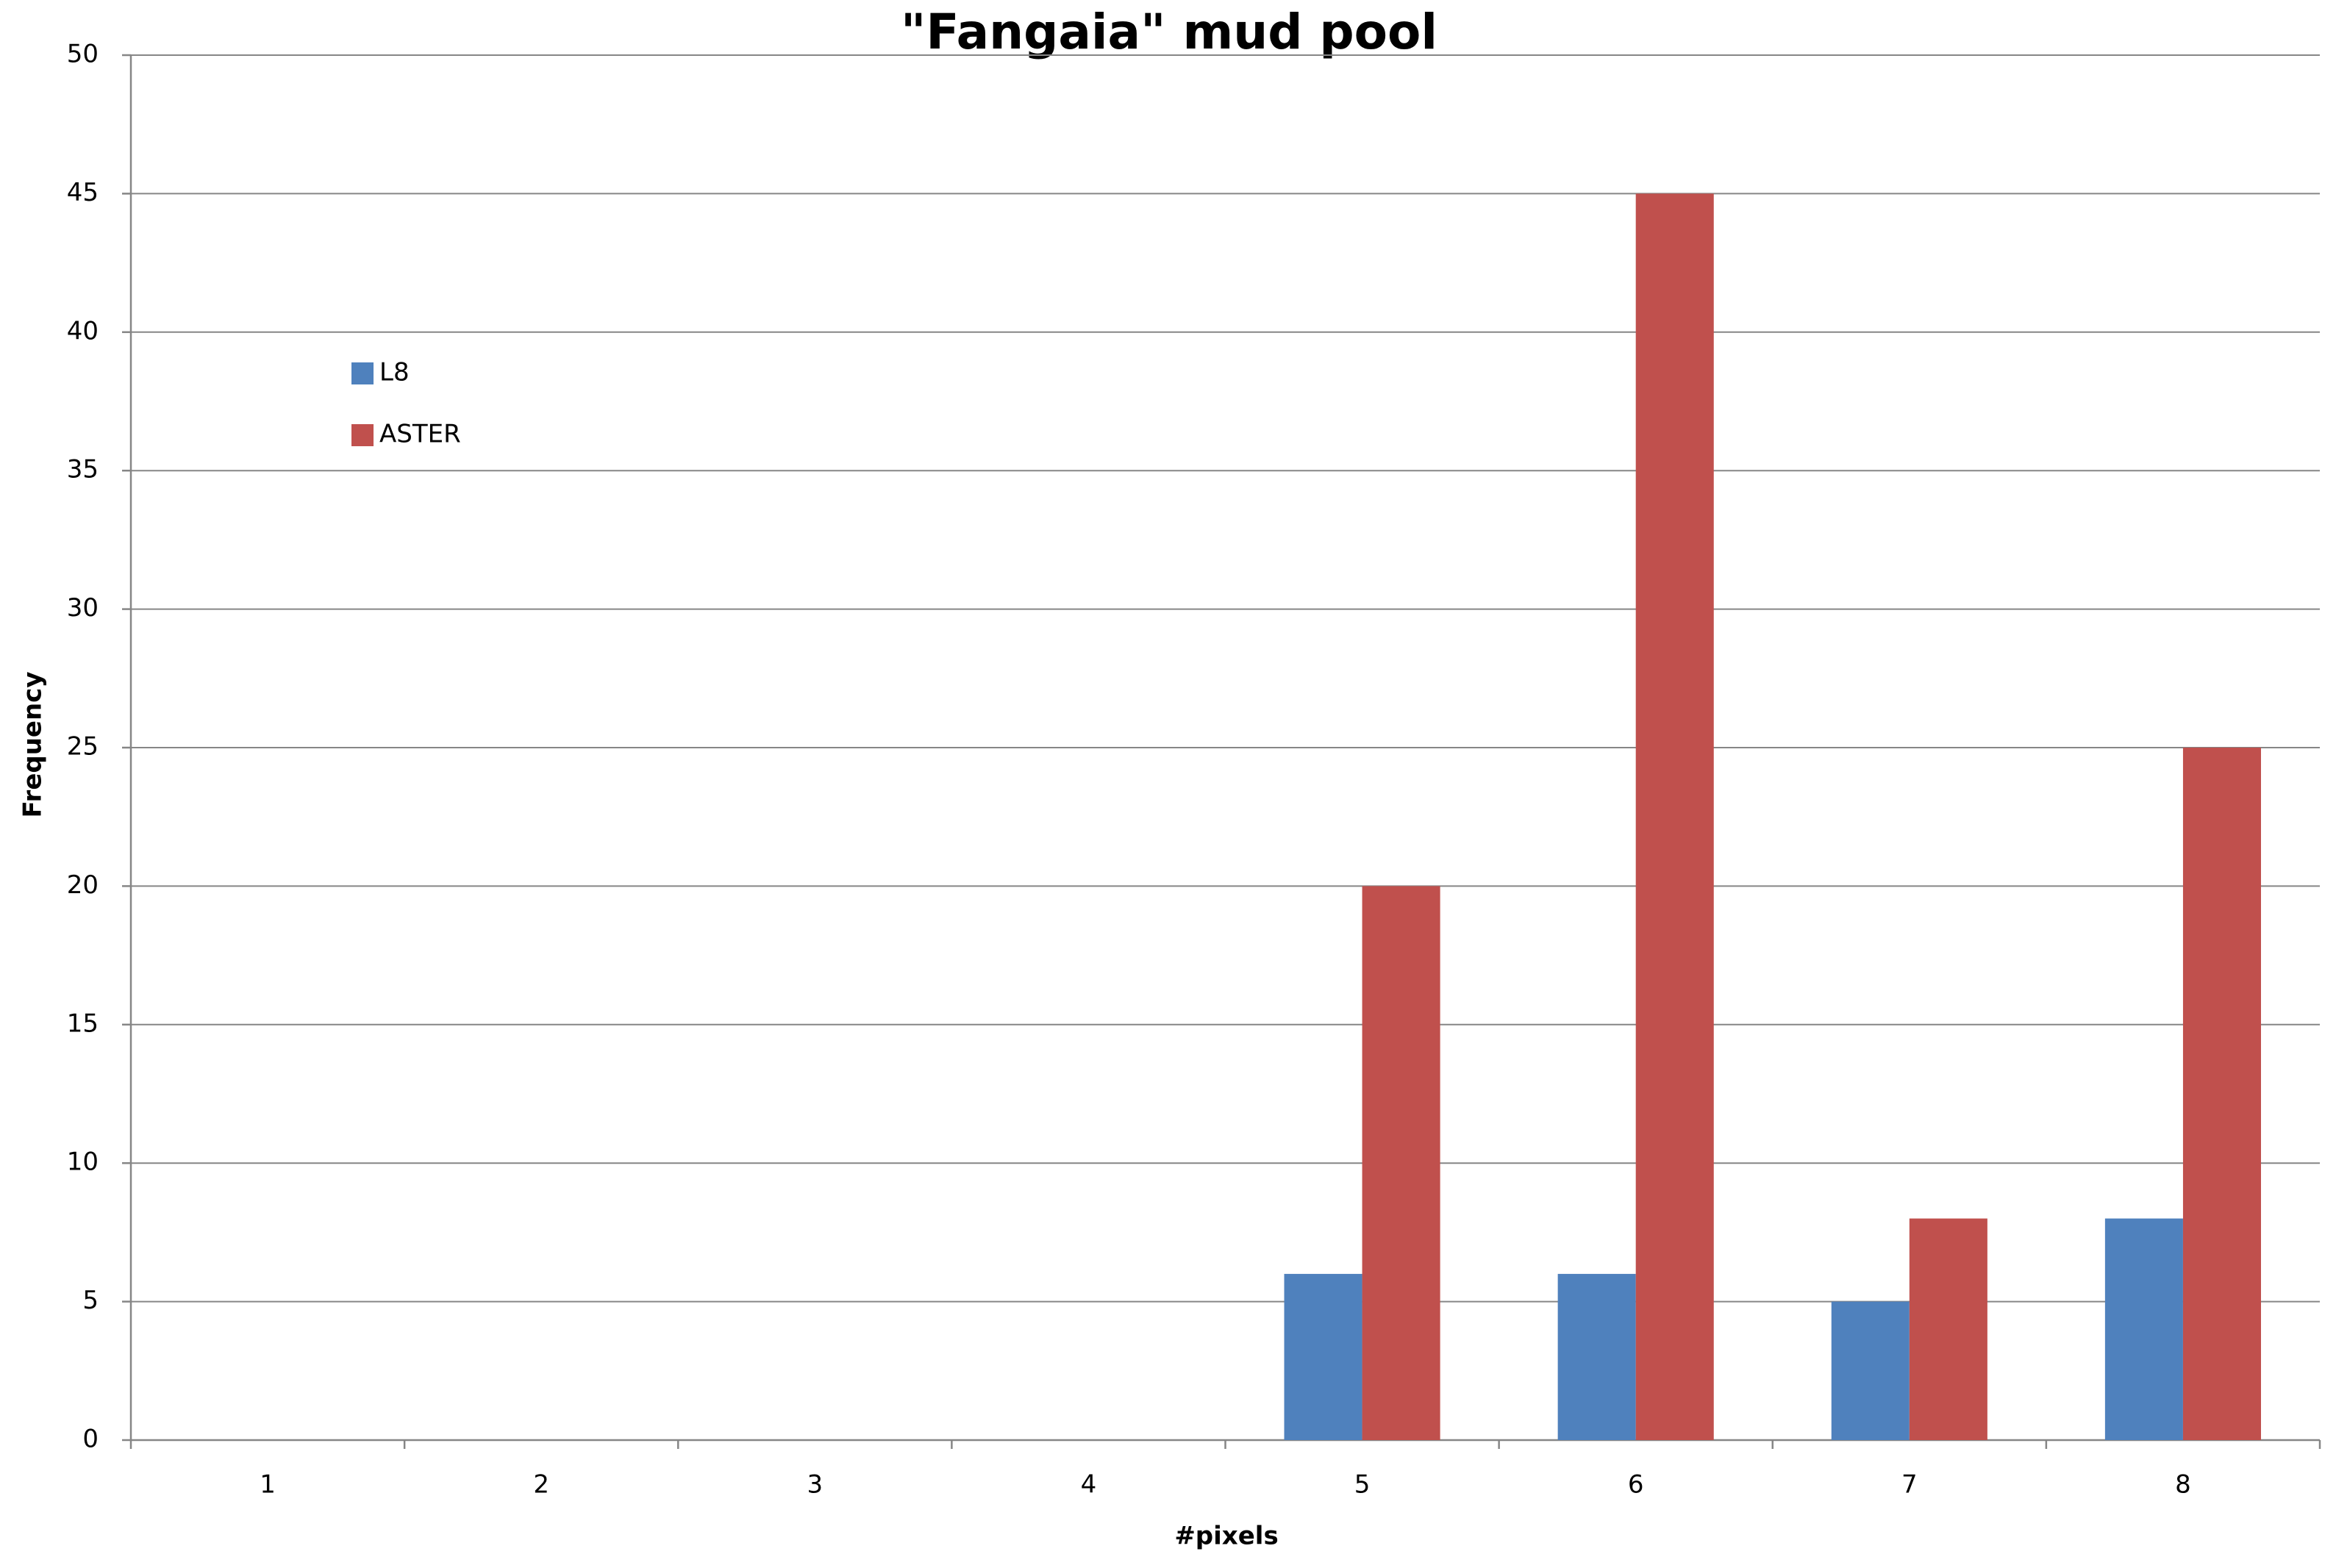 The height and width of the screenshot is (1568, 2336). Describe the element at coordinates (90, 1439) in the screenshot. I see `y-tick-label: 0` at that location.